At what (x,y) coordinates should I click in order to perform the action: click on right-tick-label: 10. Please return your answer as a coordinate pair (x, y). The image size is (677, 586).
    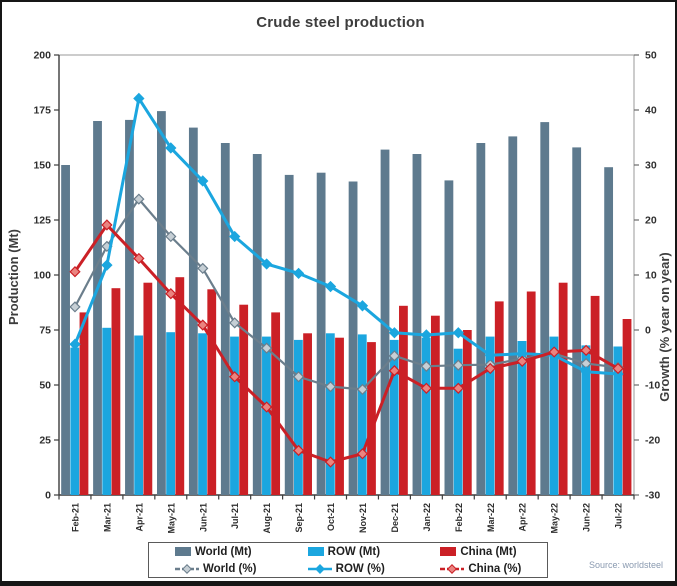
    Looking at the image, I should click on (651, 276).